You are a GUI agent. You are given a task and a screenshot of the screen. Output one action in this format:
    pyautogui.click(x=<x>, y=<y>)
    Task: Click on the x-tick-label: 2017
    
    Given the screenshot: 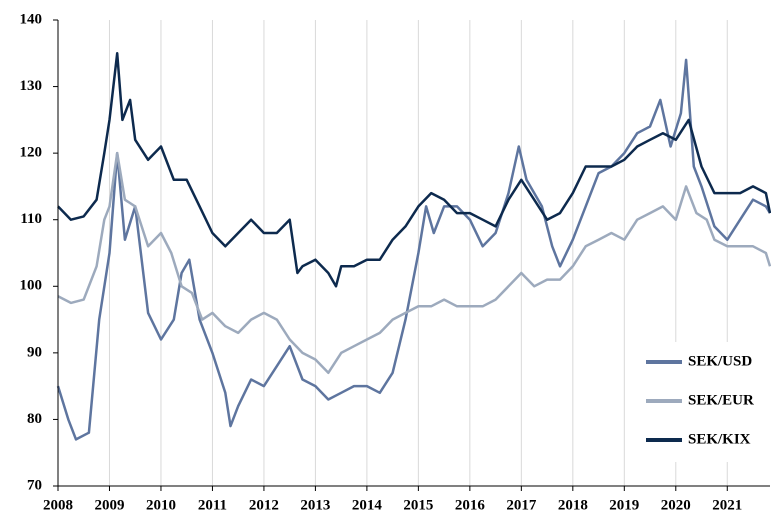 What is the action you would take?
    pyautogui.click(x=521, y=505)
    